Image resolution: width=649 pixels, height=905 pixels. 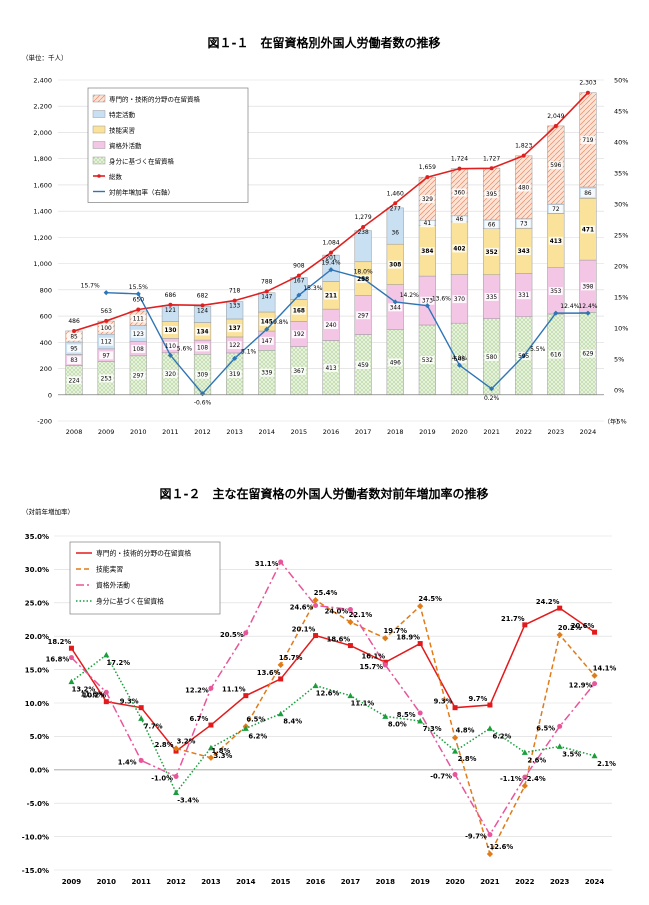 What do you see at coordinates (523, 432) in the screenshot?
I see `chart-1-x-tick-label: 2022` at bounding box center [523, 432].